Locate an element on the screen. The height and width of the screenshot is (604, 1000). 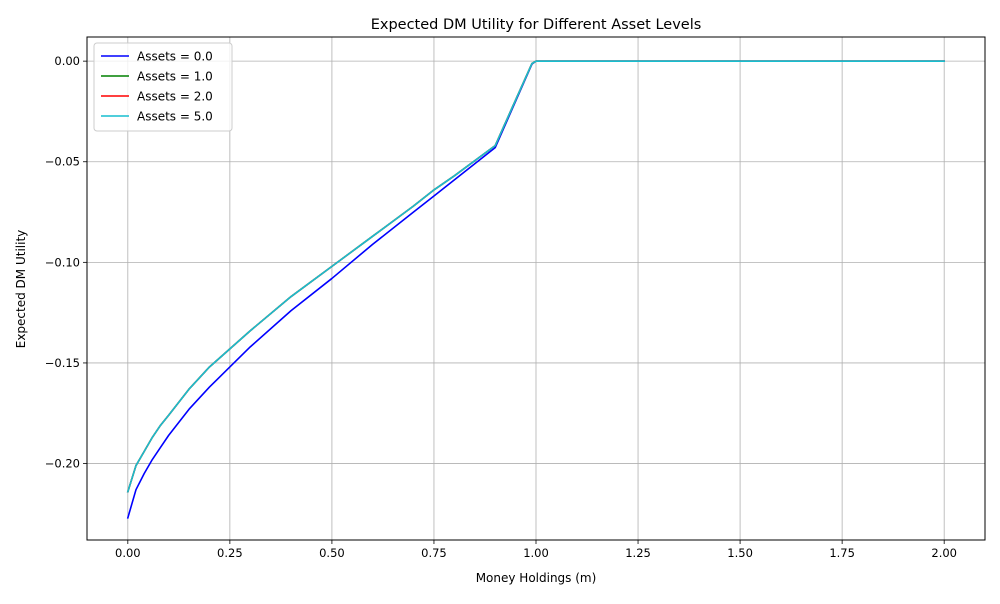
legend-label-2: Assets = 1.0 is located at coordinates (175, 77).